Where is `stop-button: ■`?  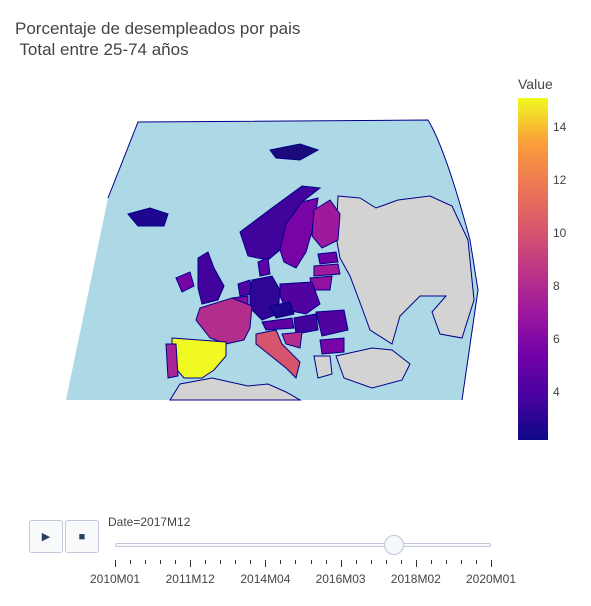 stop-button: ■ is located at coordinates (82, 536).